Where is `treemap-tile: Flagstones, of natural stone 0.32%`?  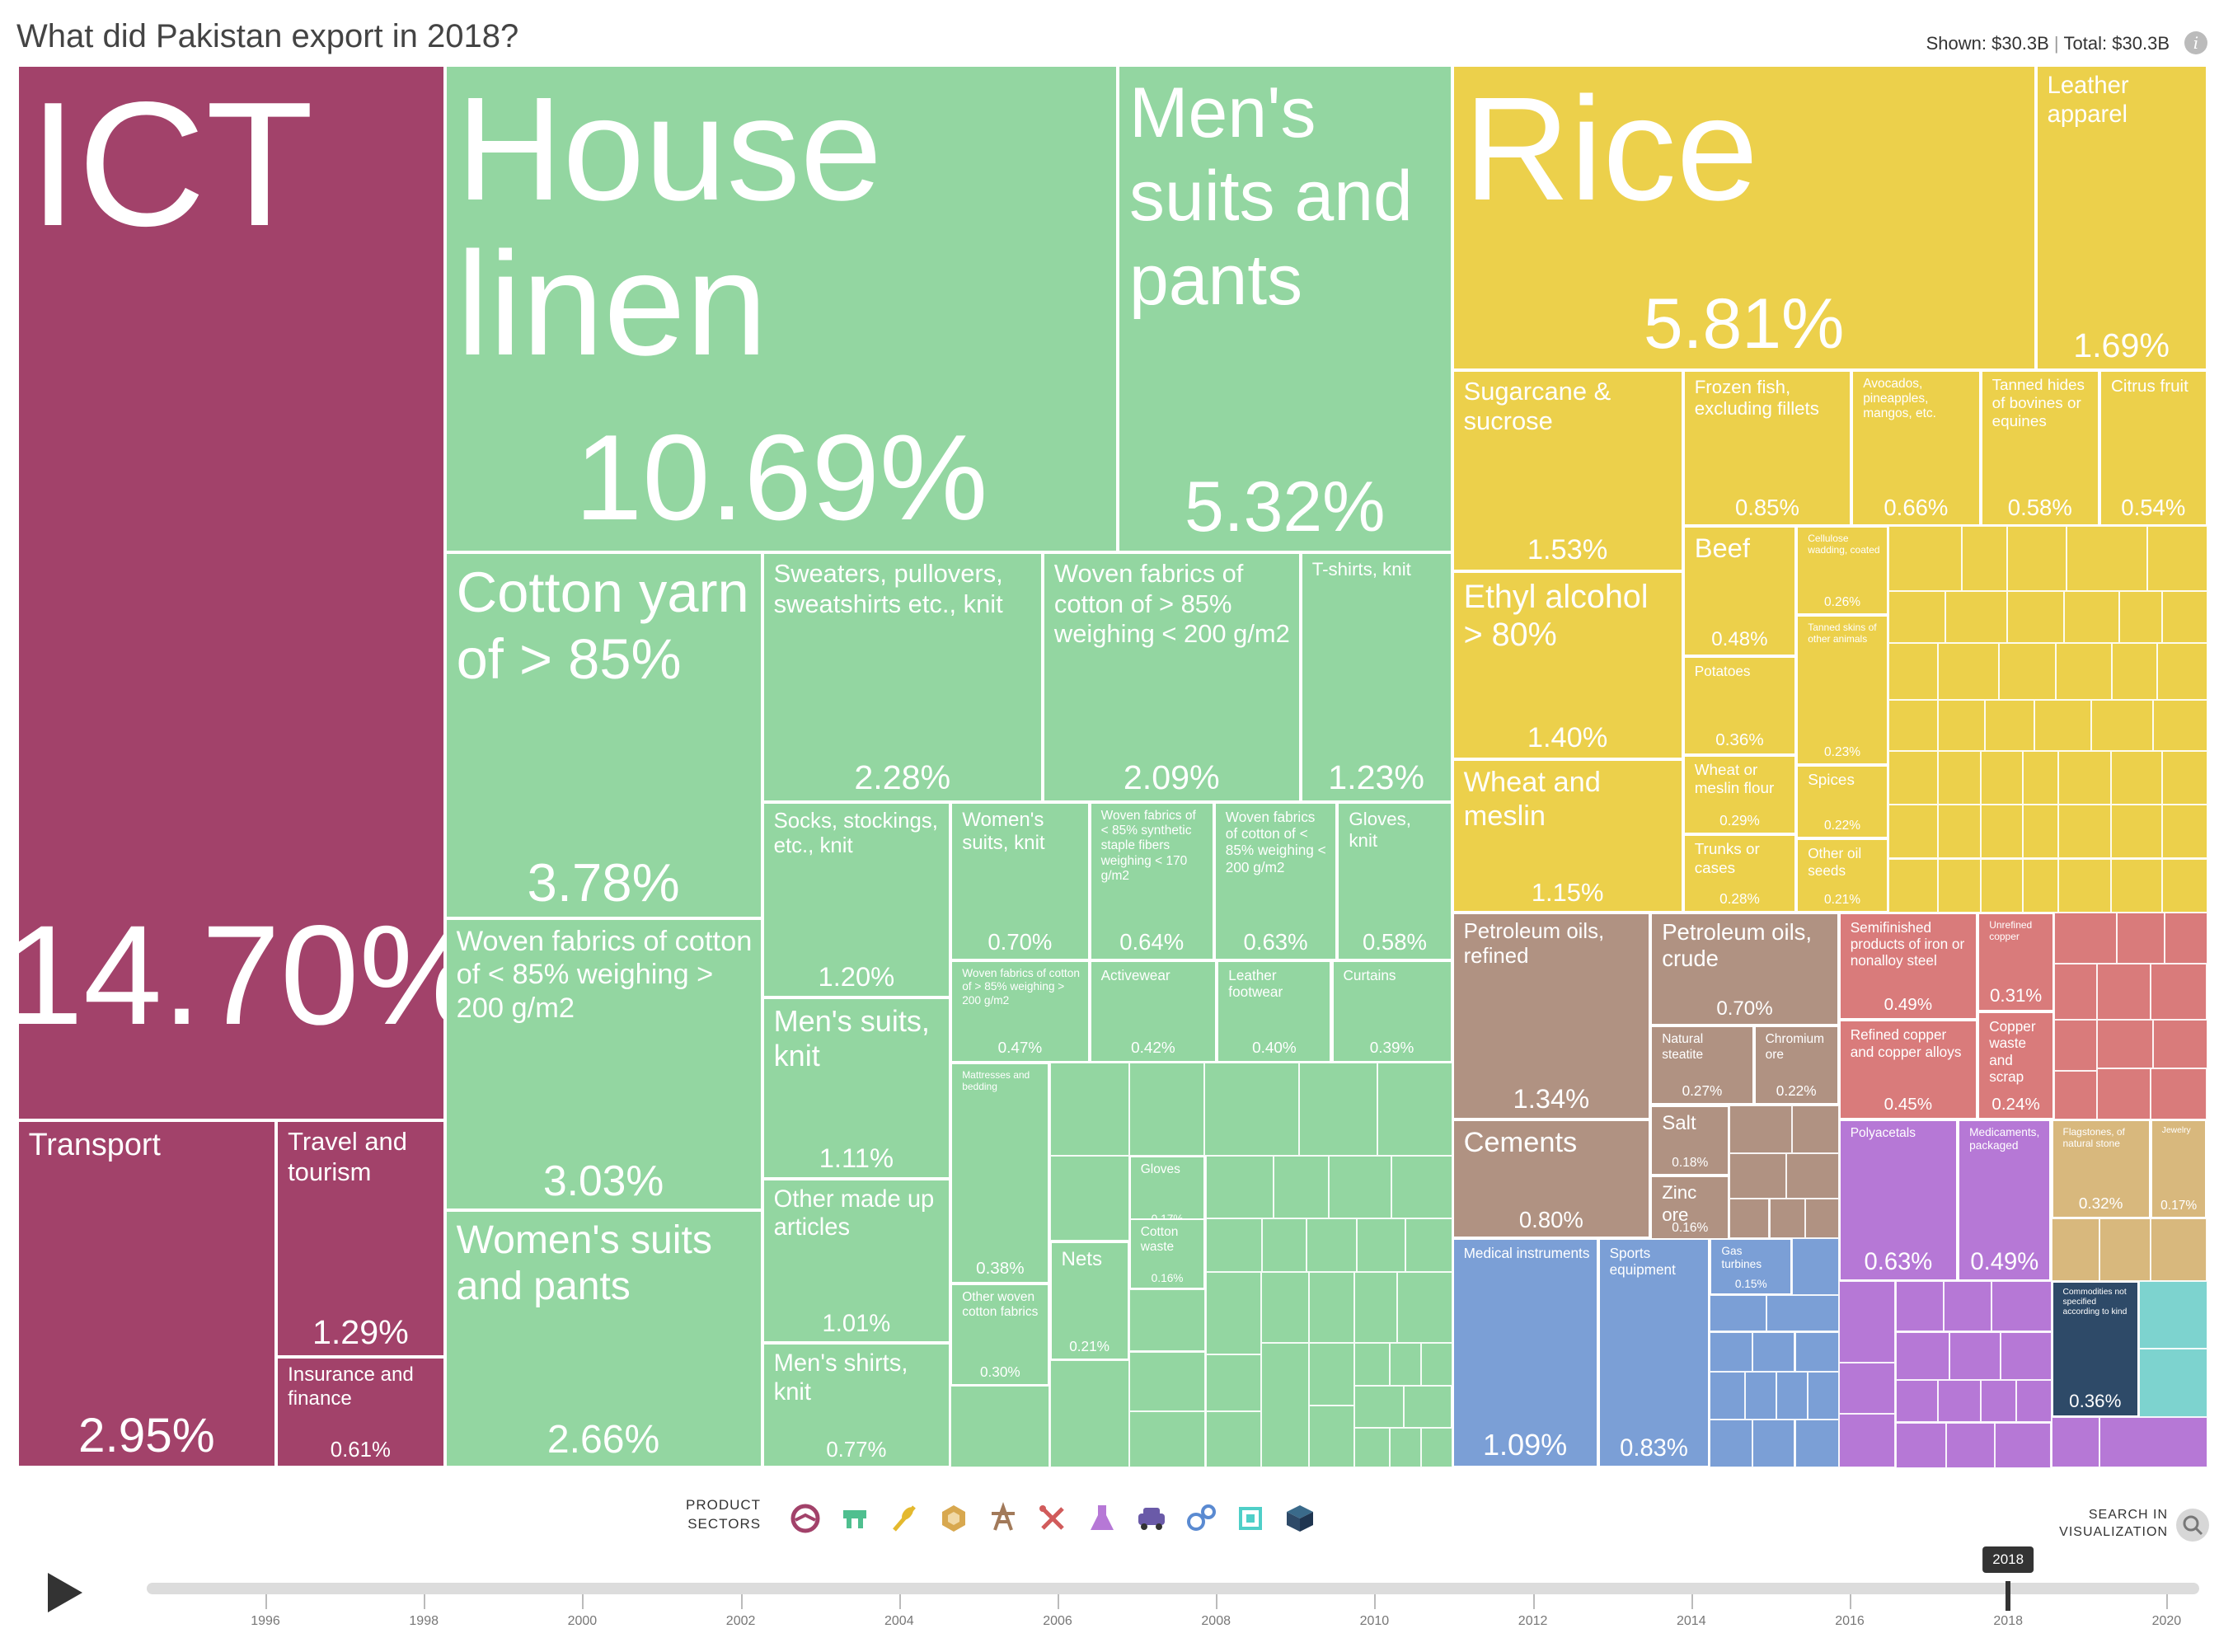 treemap-tile: Flagstones, of natural stone 0.32% is located at coordinates (2101, 1168).